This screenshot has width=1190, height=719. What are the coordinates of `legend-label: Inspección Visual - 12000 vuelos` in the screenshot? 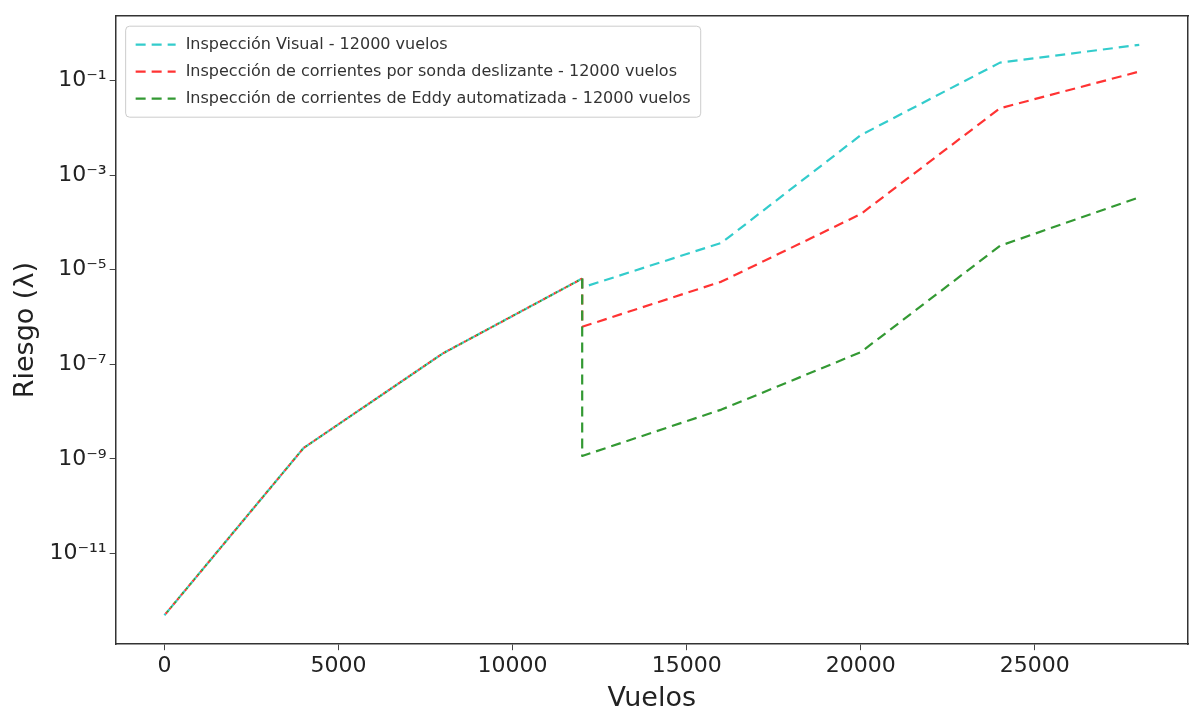 It's located at (316, 43).